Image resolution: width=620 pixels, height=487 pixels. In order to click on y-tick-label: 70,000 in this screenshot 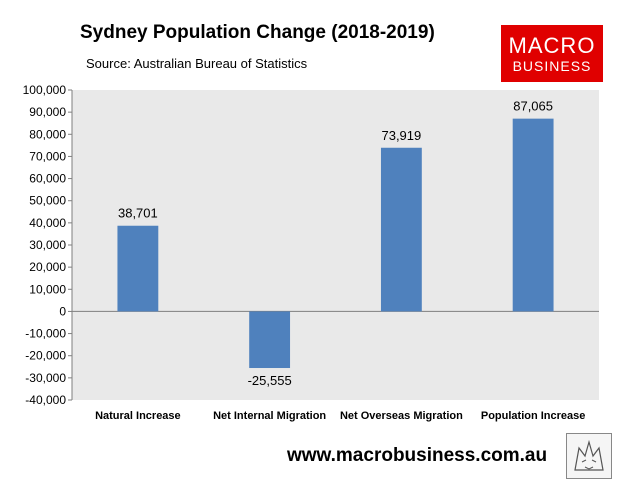, I will do `click(47, 156)`.